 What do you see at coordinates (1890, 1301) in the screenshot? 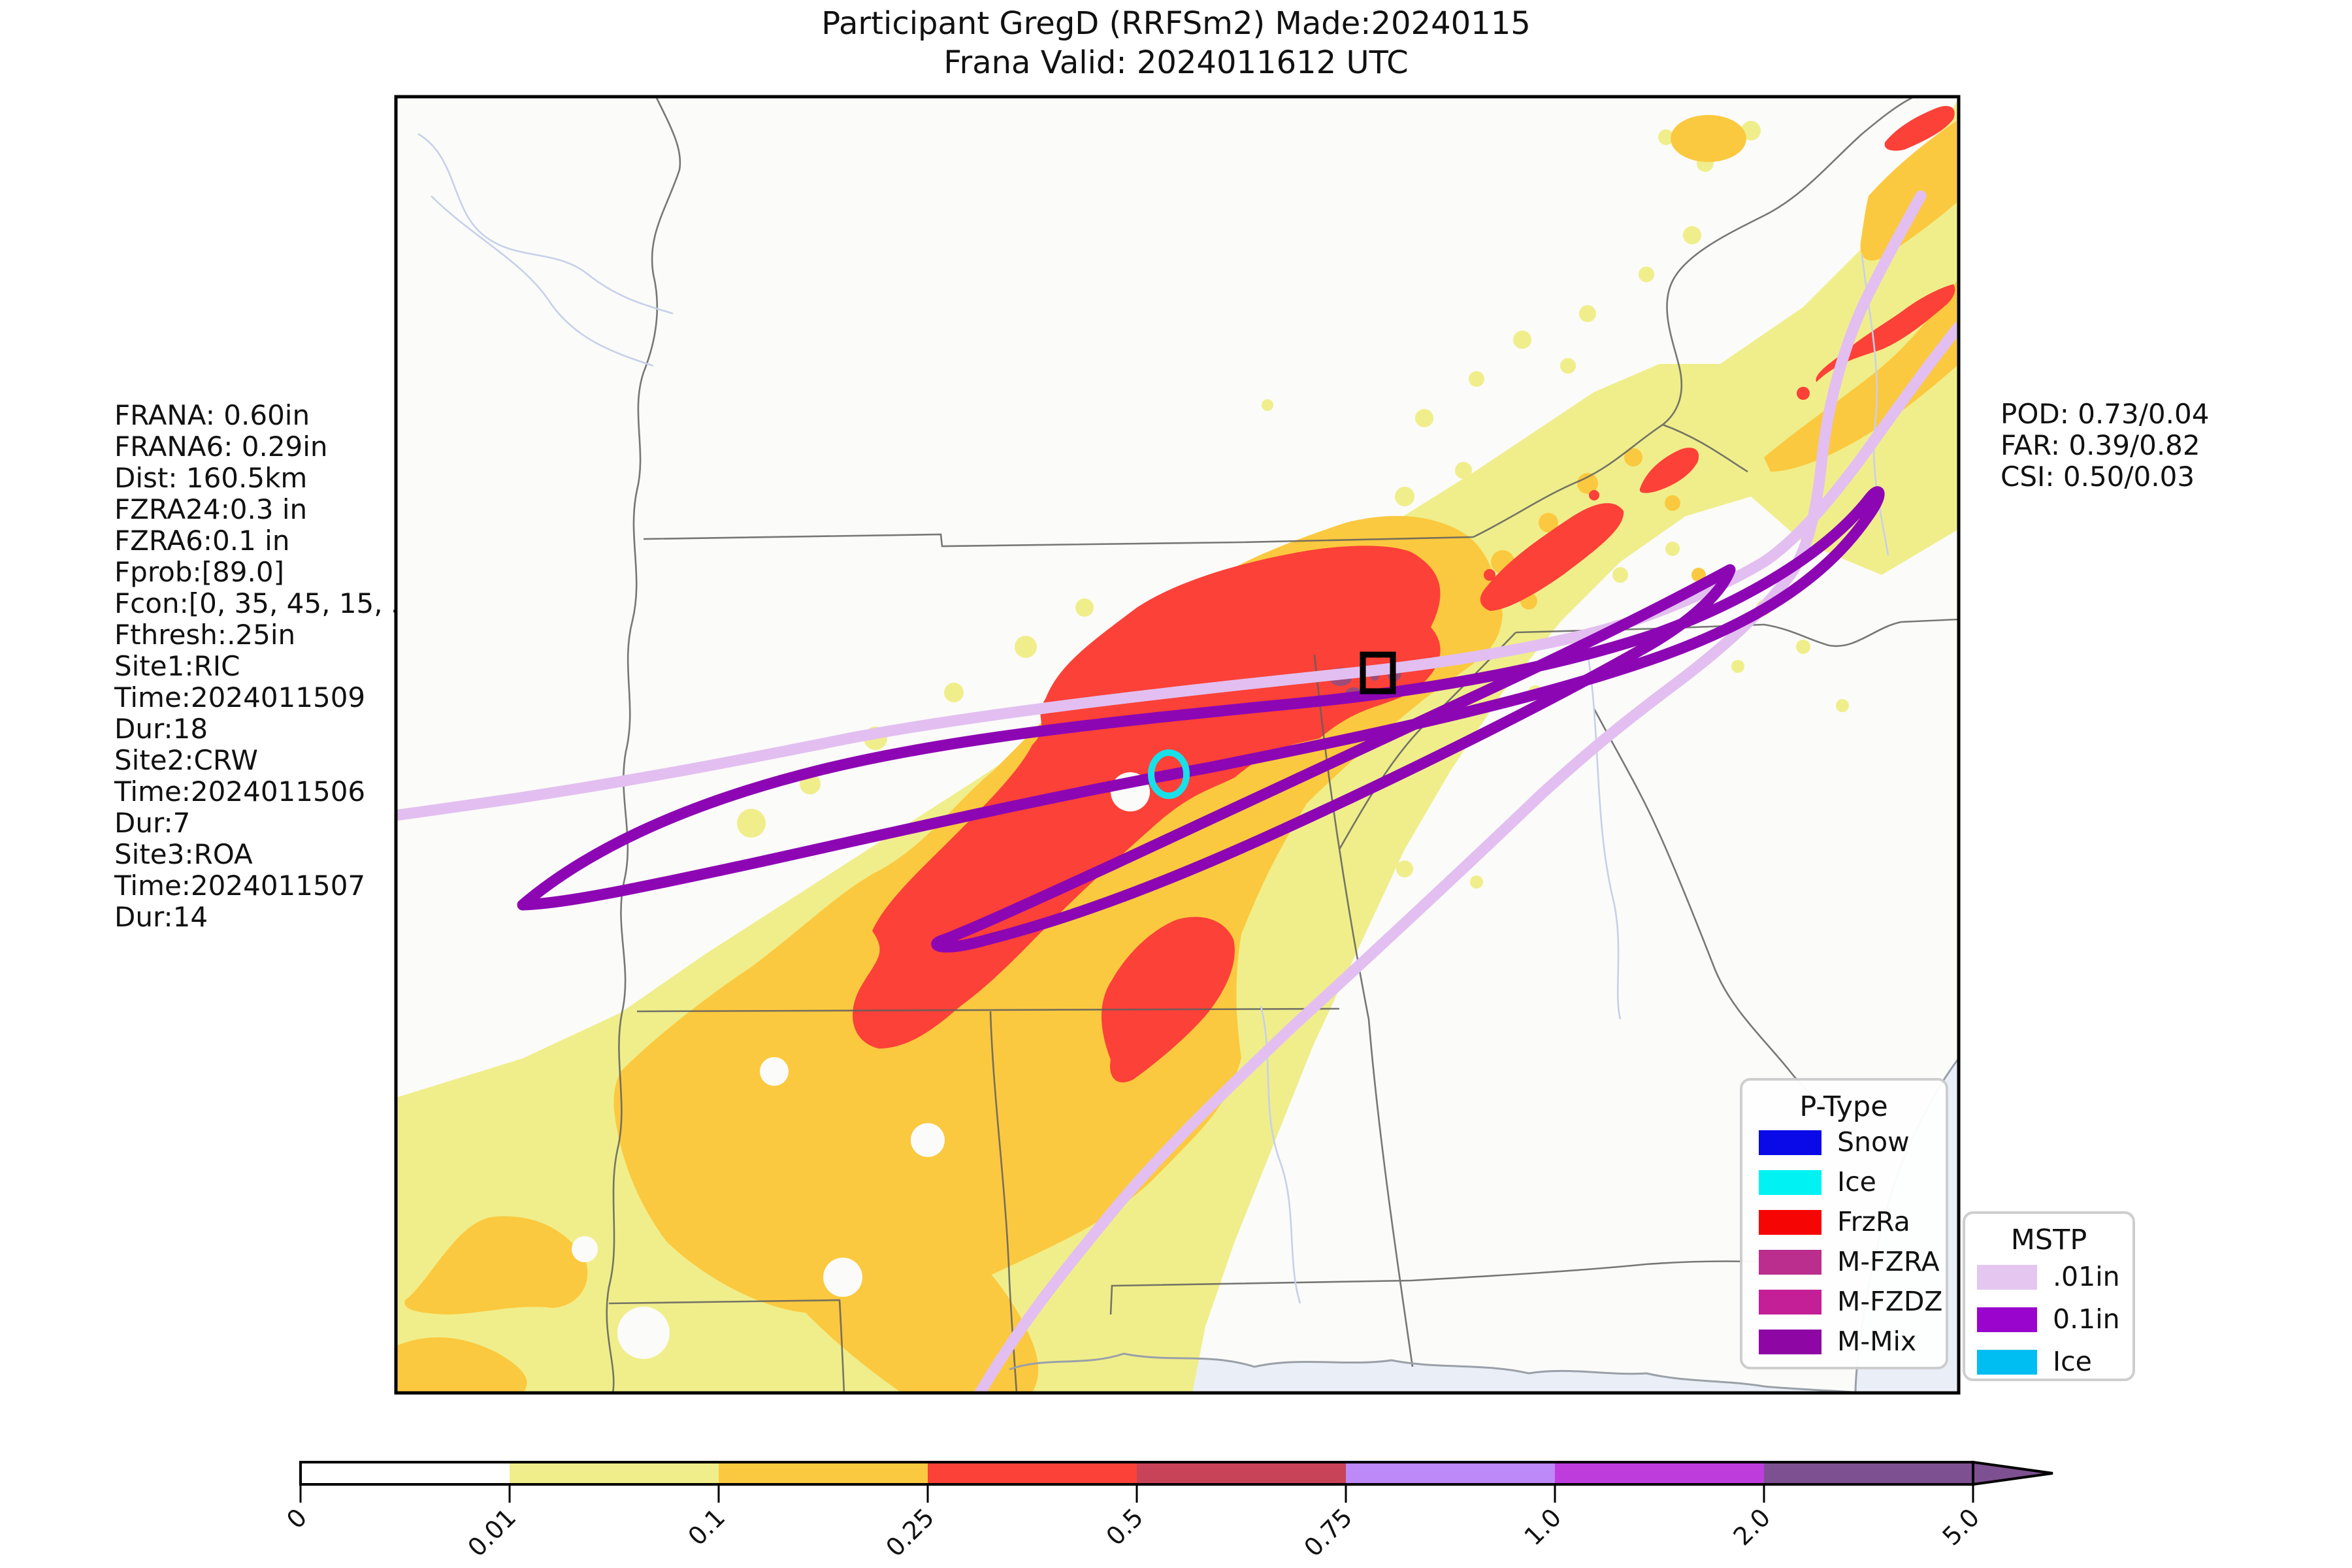
I see `legend-label-mfzdz: M-FZDZ` at bounding box center [1890, 1301].